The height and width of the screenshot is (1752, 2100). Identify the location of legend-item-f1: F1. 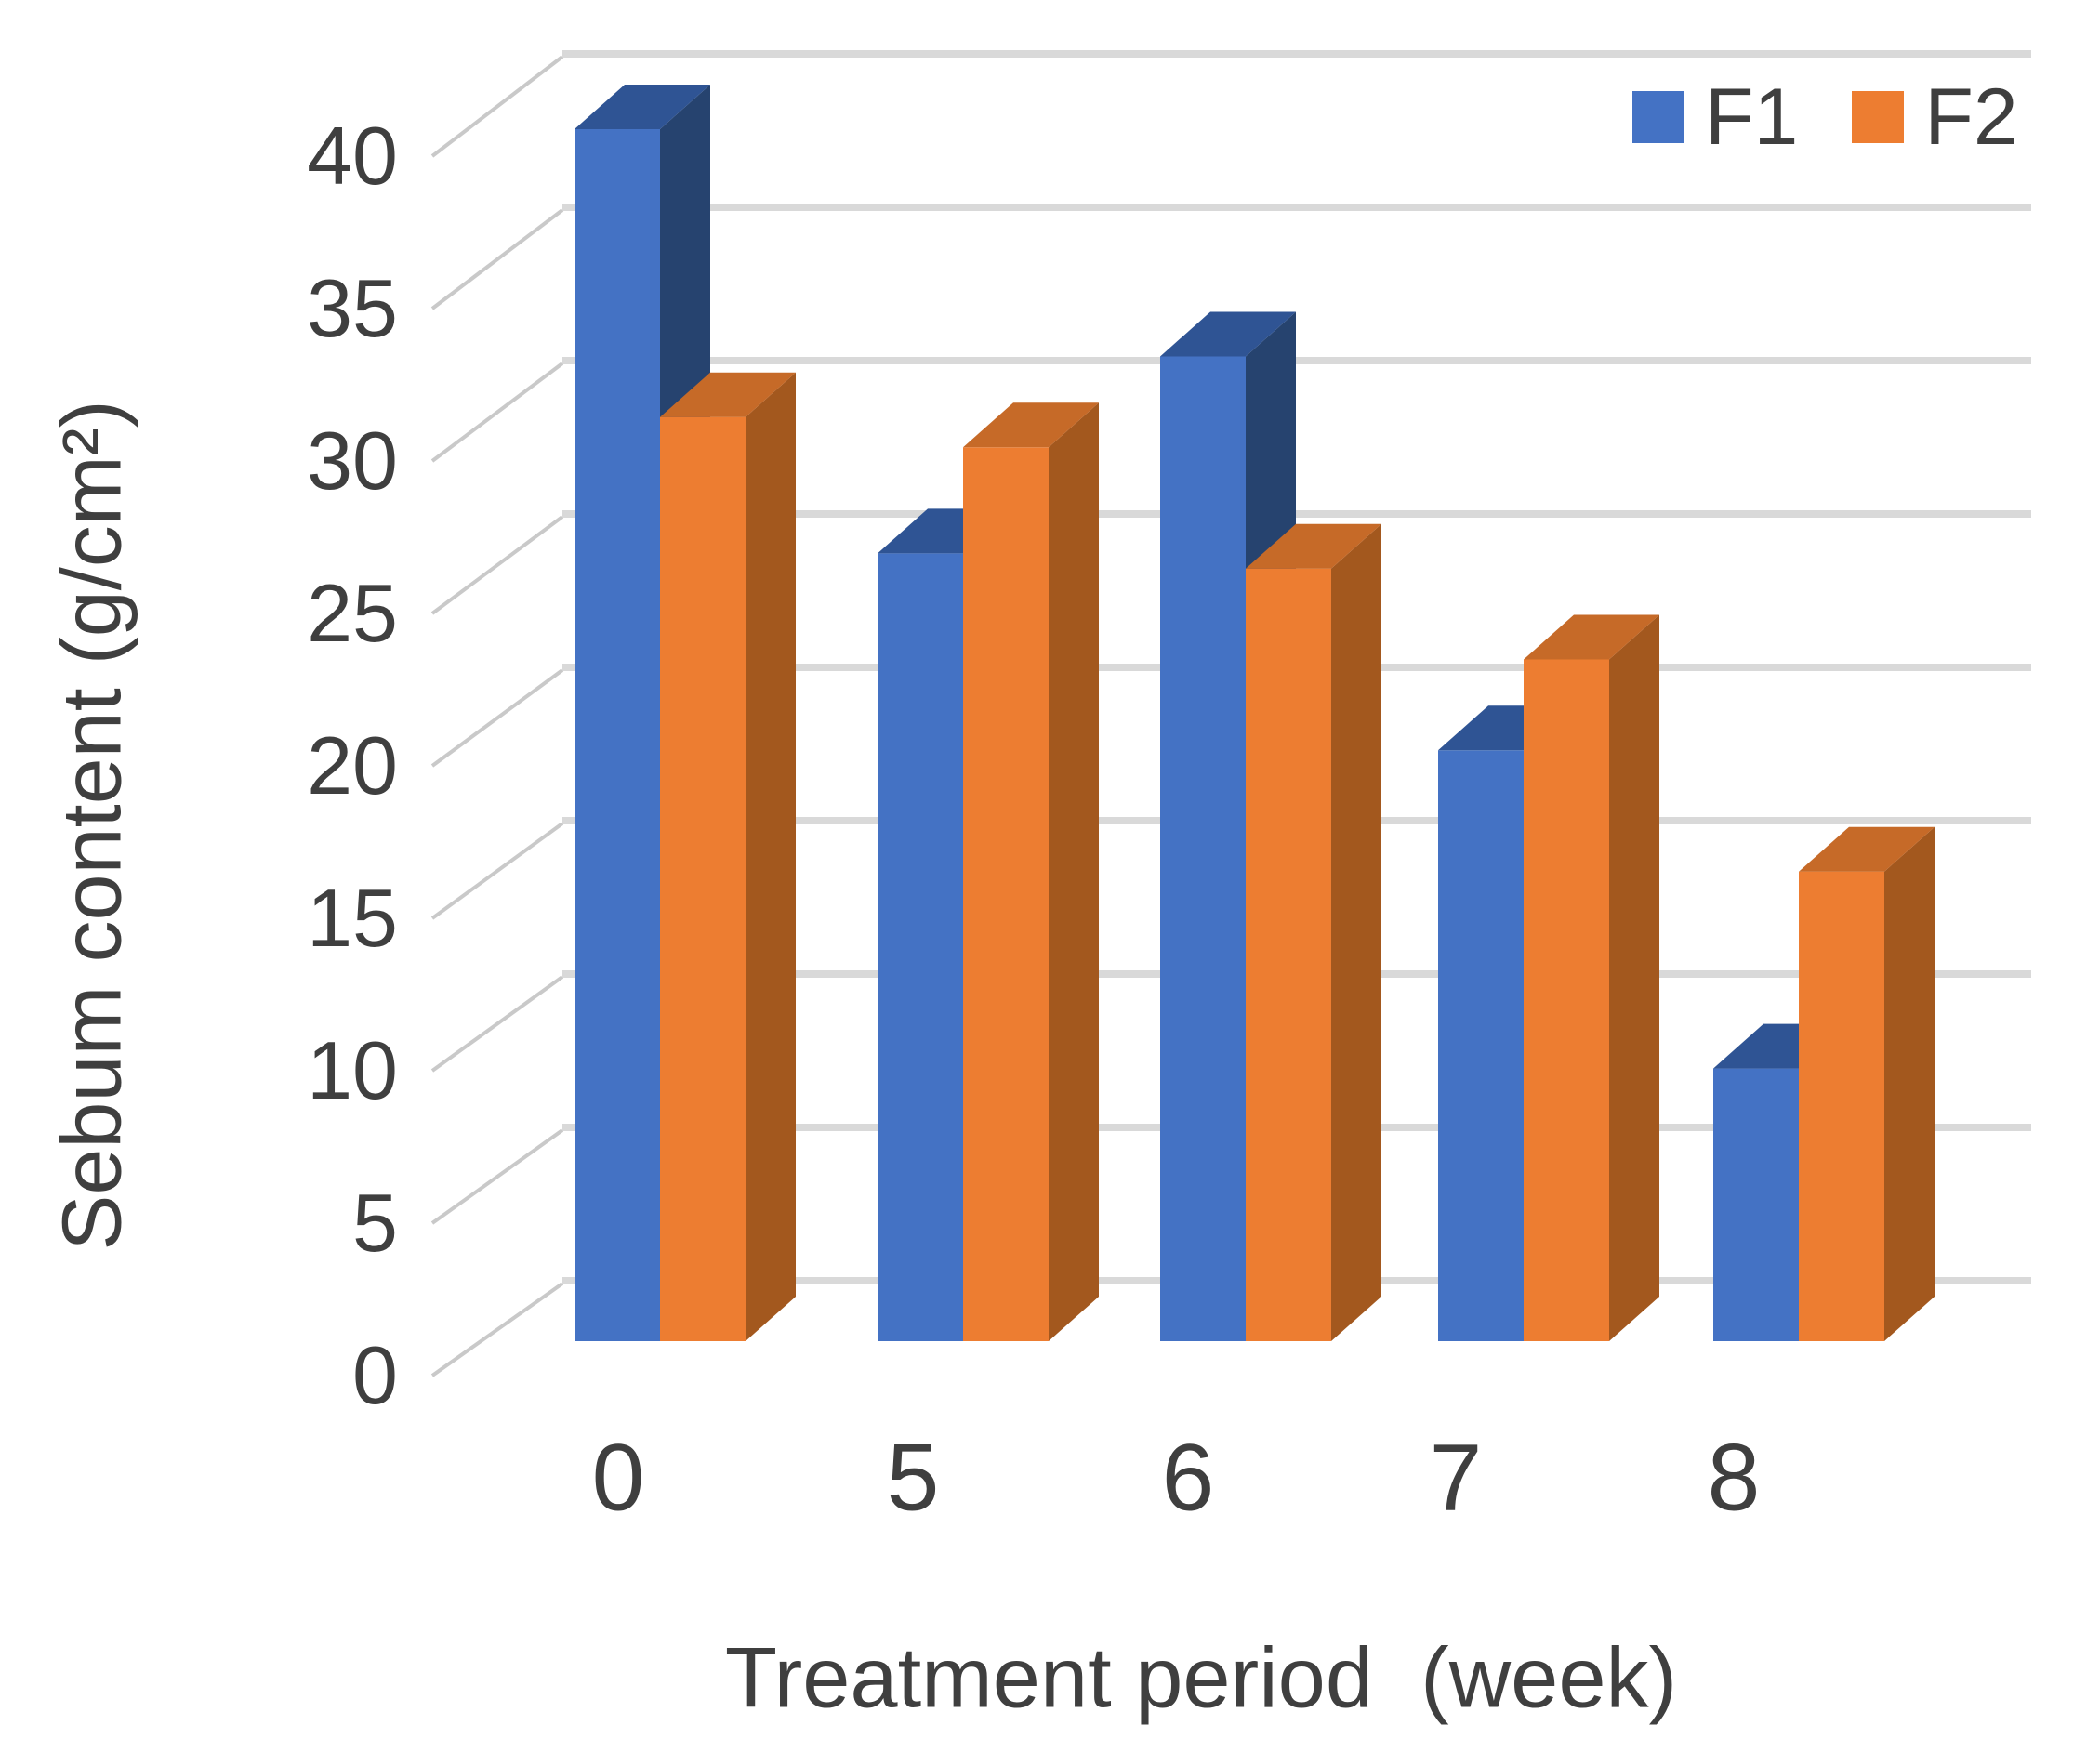
(1715, 117).